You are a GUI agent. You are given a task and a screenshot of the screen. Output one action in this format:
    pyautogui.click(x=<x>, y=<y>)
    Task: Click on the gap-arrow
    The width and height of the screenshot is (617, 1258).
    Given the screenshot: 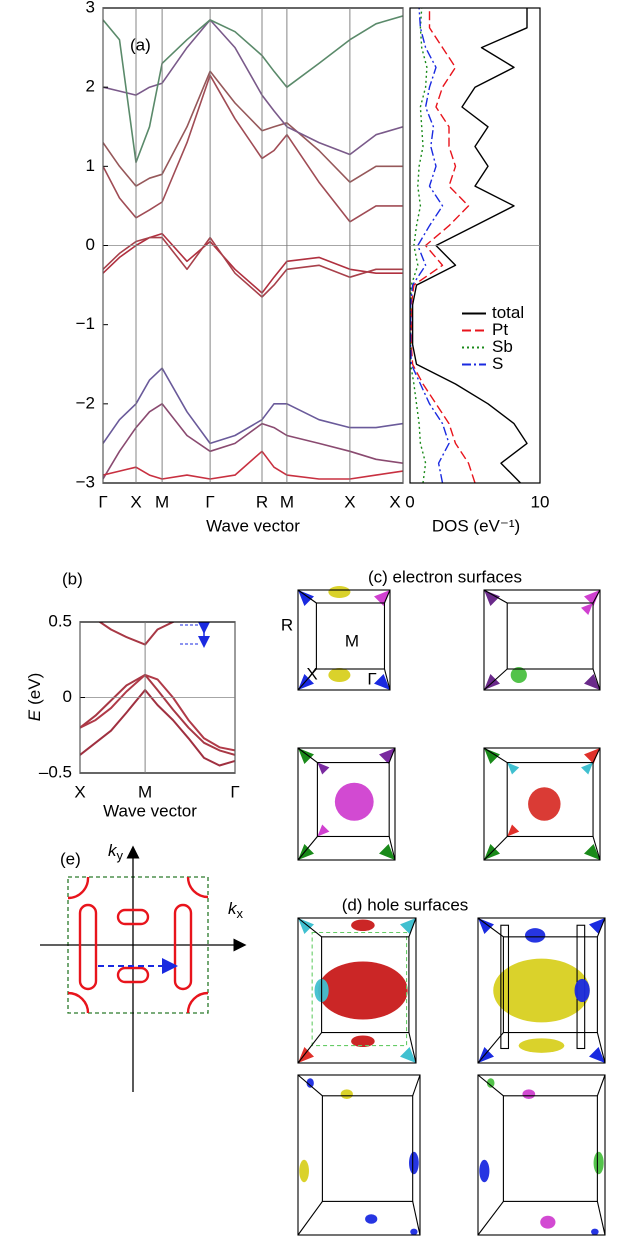 What is the action you would take?
    pyautogui.click(x=195, y=635)
    